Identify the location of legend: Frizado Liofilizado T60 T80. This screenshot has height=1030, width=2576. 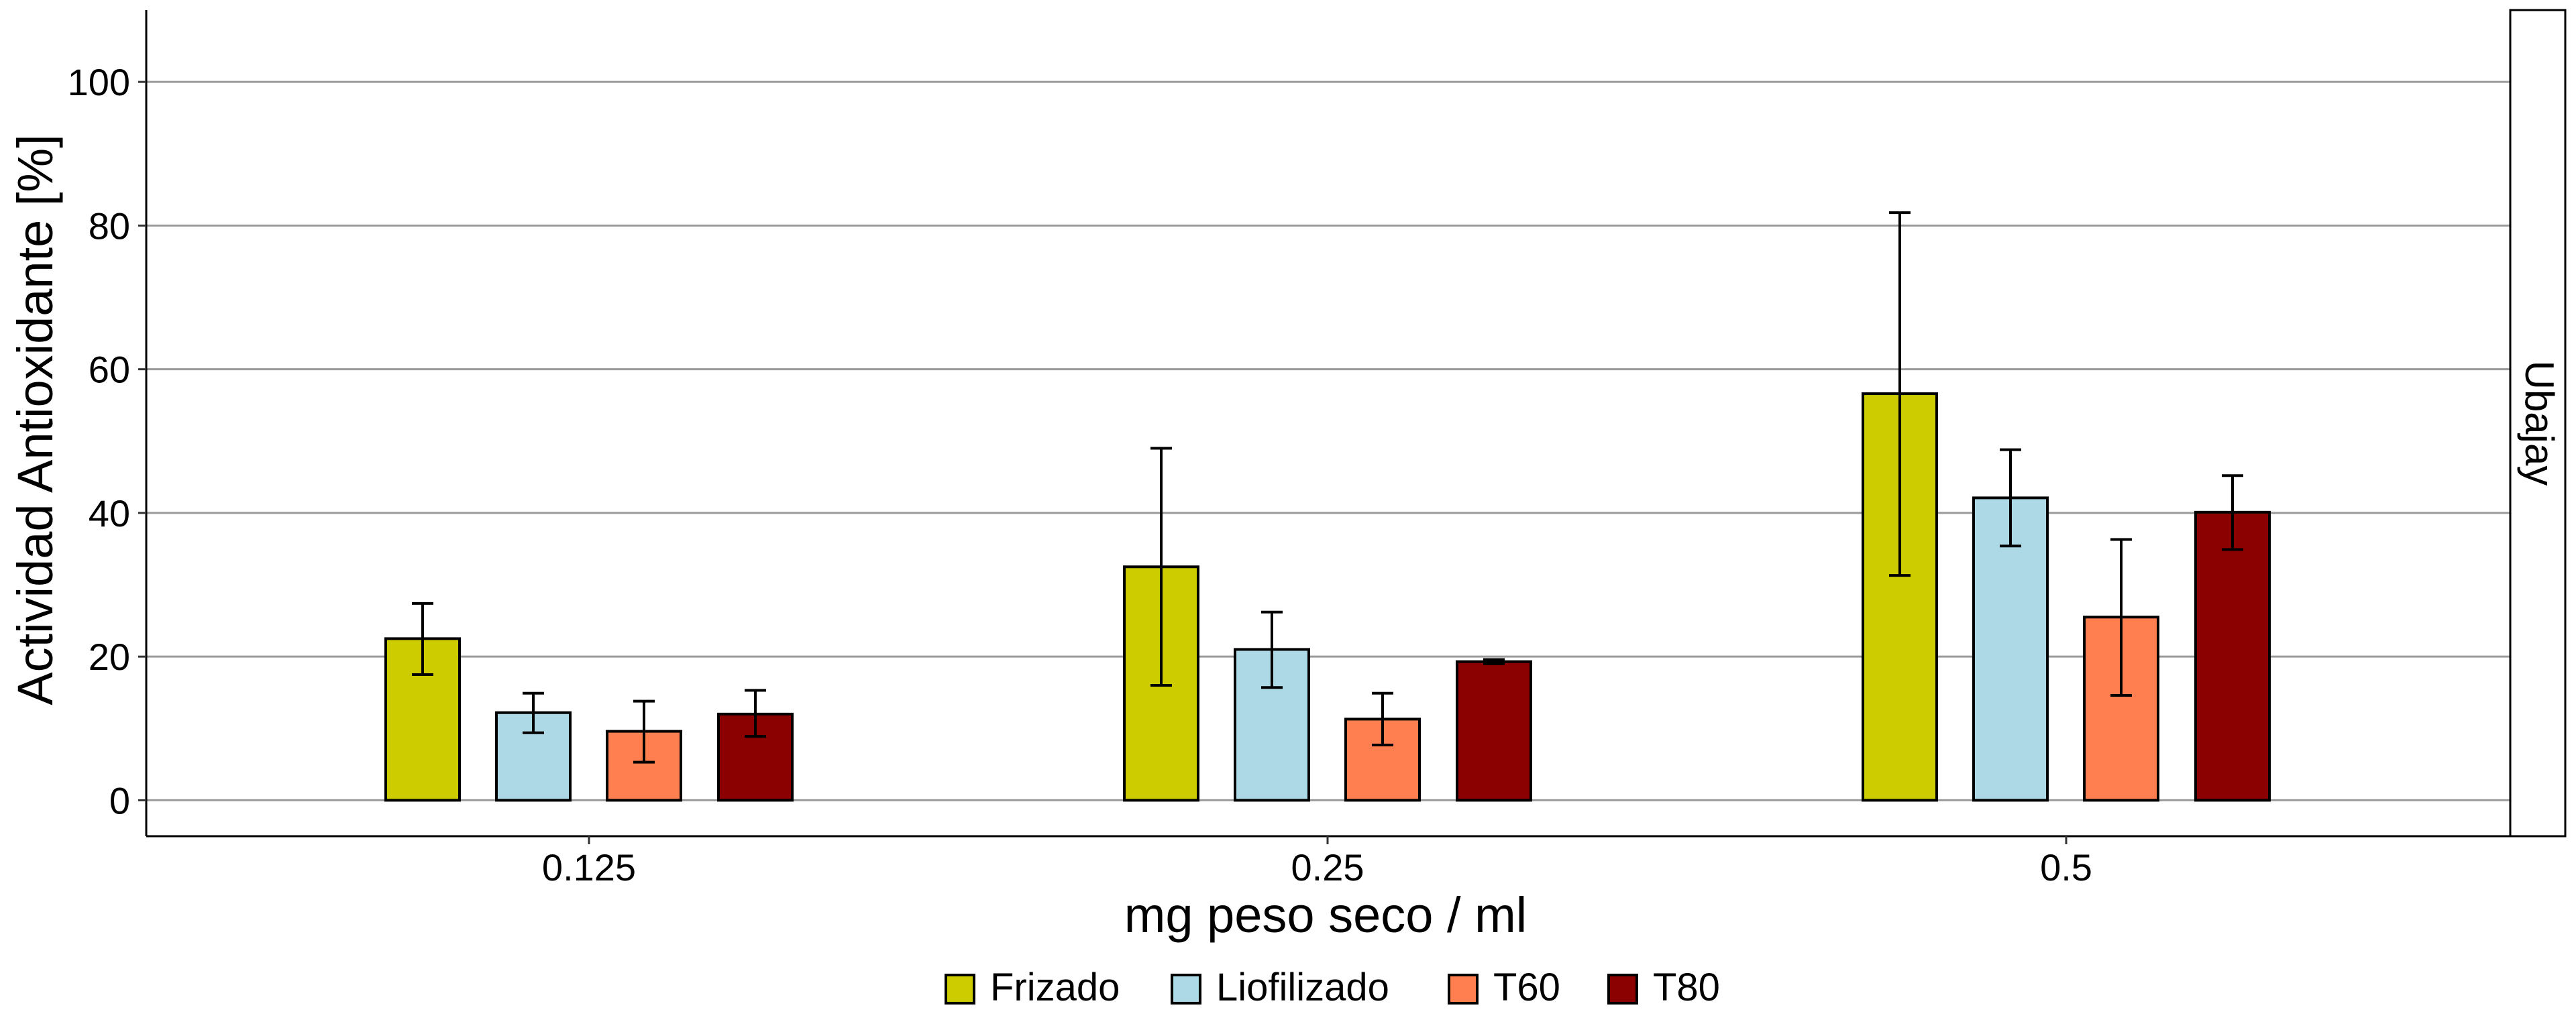
(1332, 987).